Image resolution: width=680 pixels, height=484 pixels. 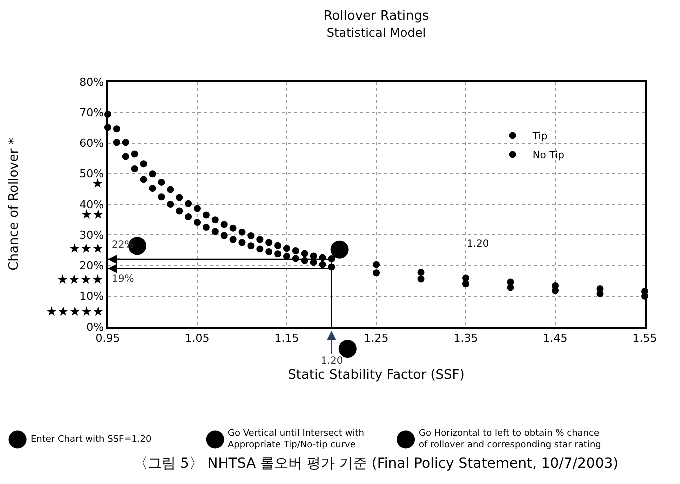 What do you see at coordinates (332, 361) in the screenshot?
I see `ref-line-label: 1.20` at bounding box center [332, 361].